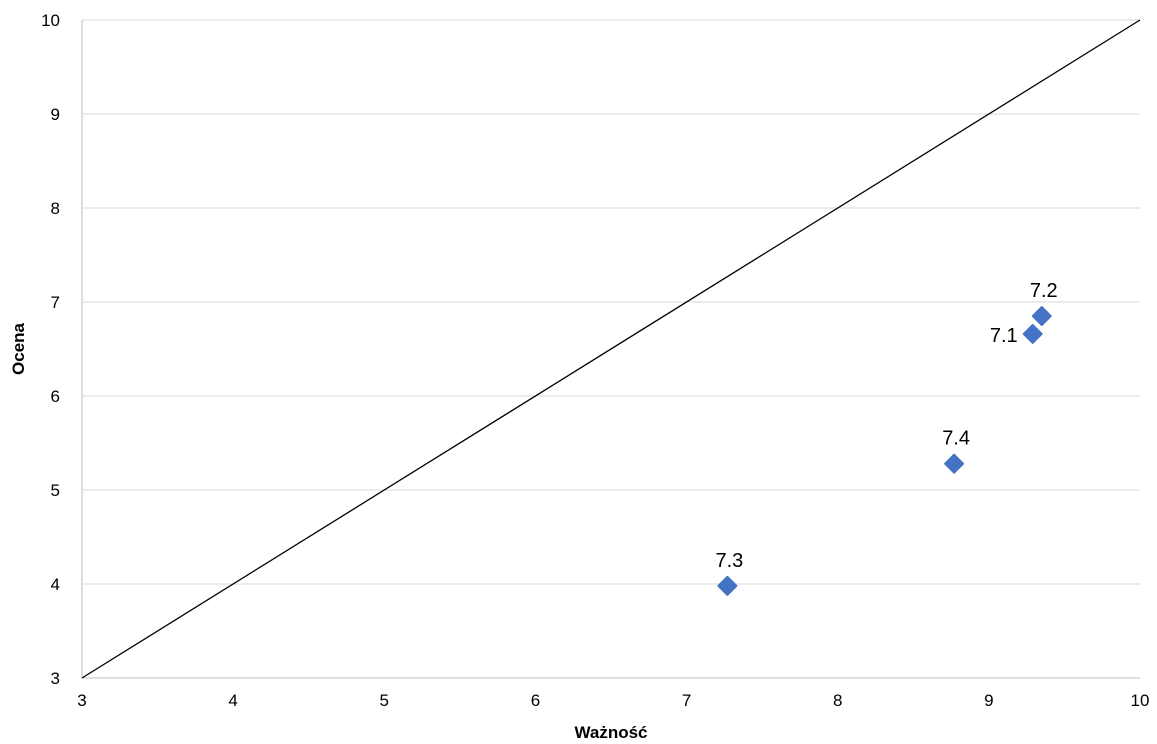  I want to click on data-label: 7.3, so click(729, 561).